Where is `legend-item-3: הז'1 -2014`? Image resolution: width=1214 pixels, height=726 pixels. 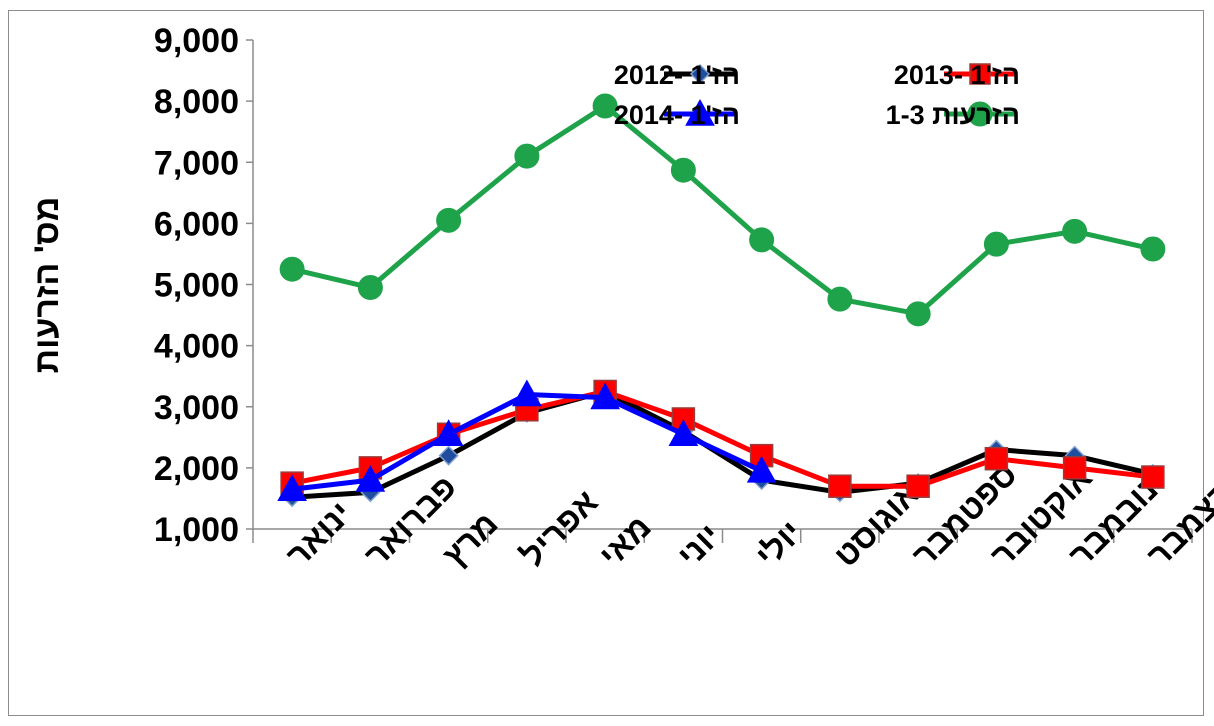
legend-item-3: הז'1 -2014 is located at coordinates (677, 114).